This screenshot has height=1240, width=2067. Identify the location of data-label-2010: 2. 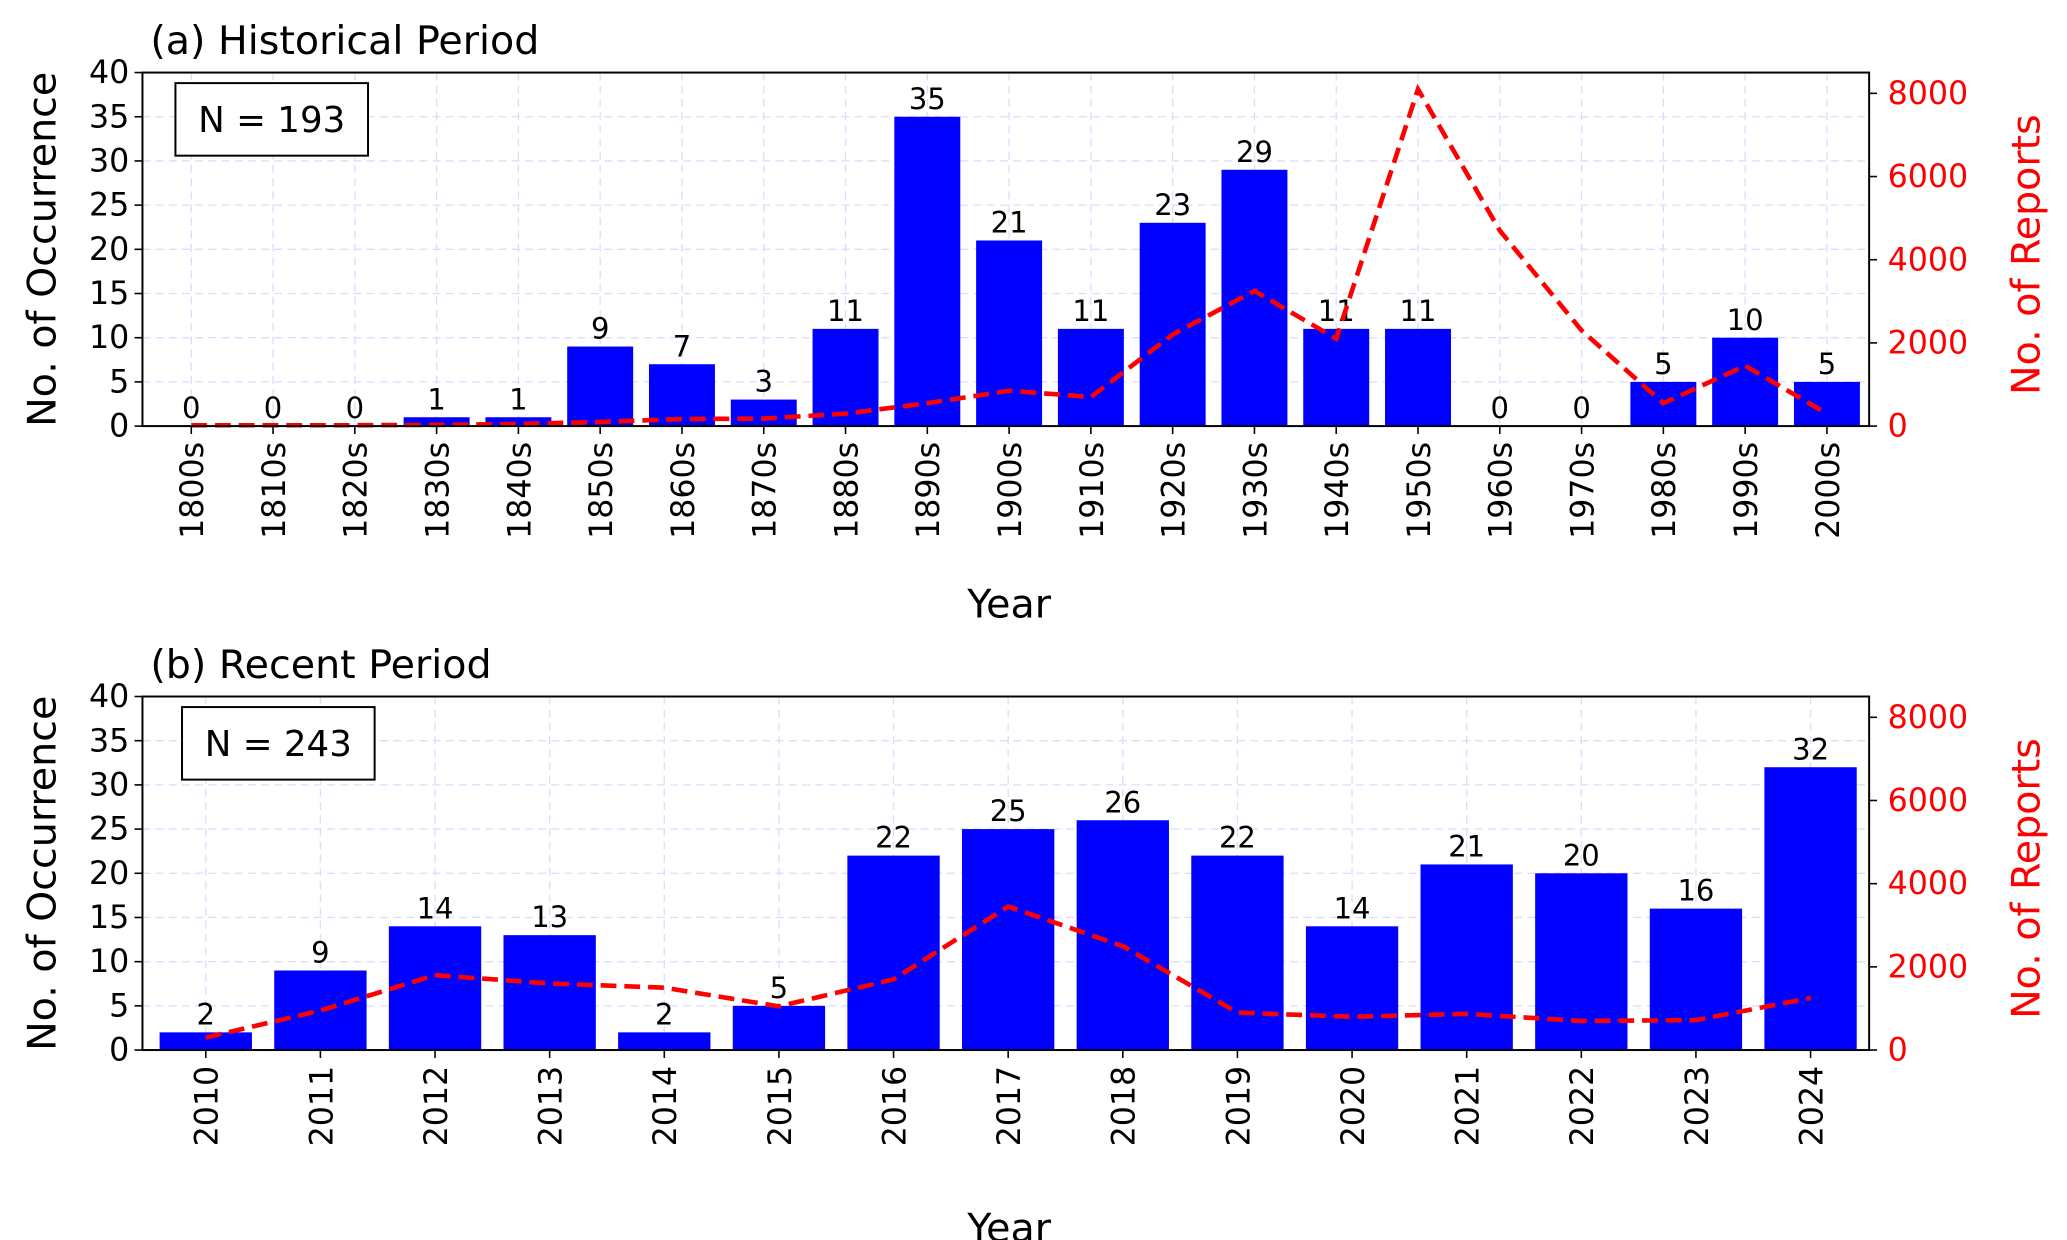
(206, 1014).